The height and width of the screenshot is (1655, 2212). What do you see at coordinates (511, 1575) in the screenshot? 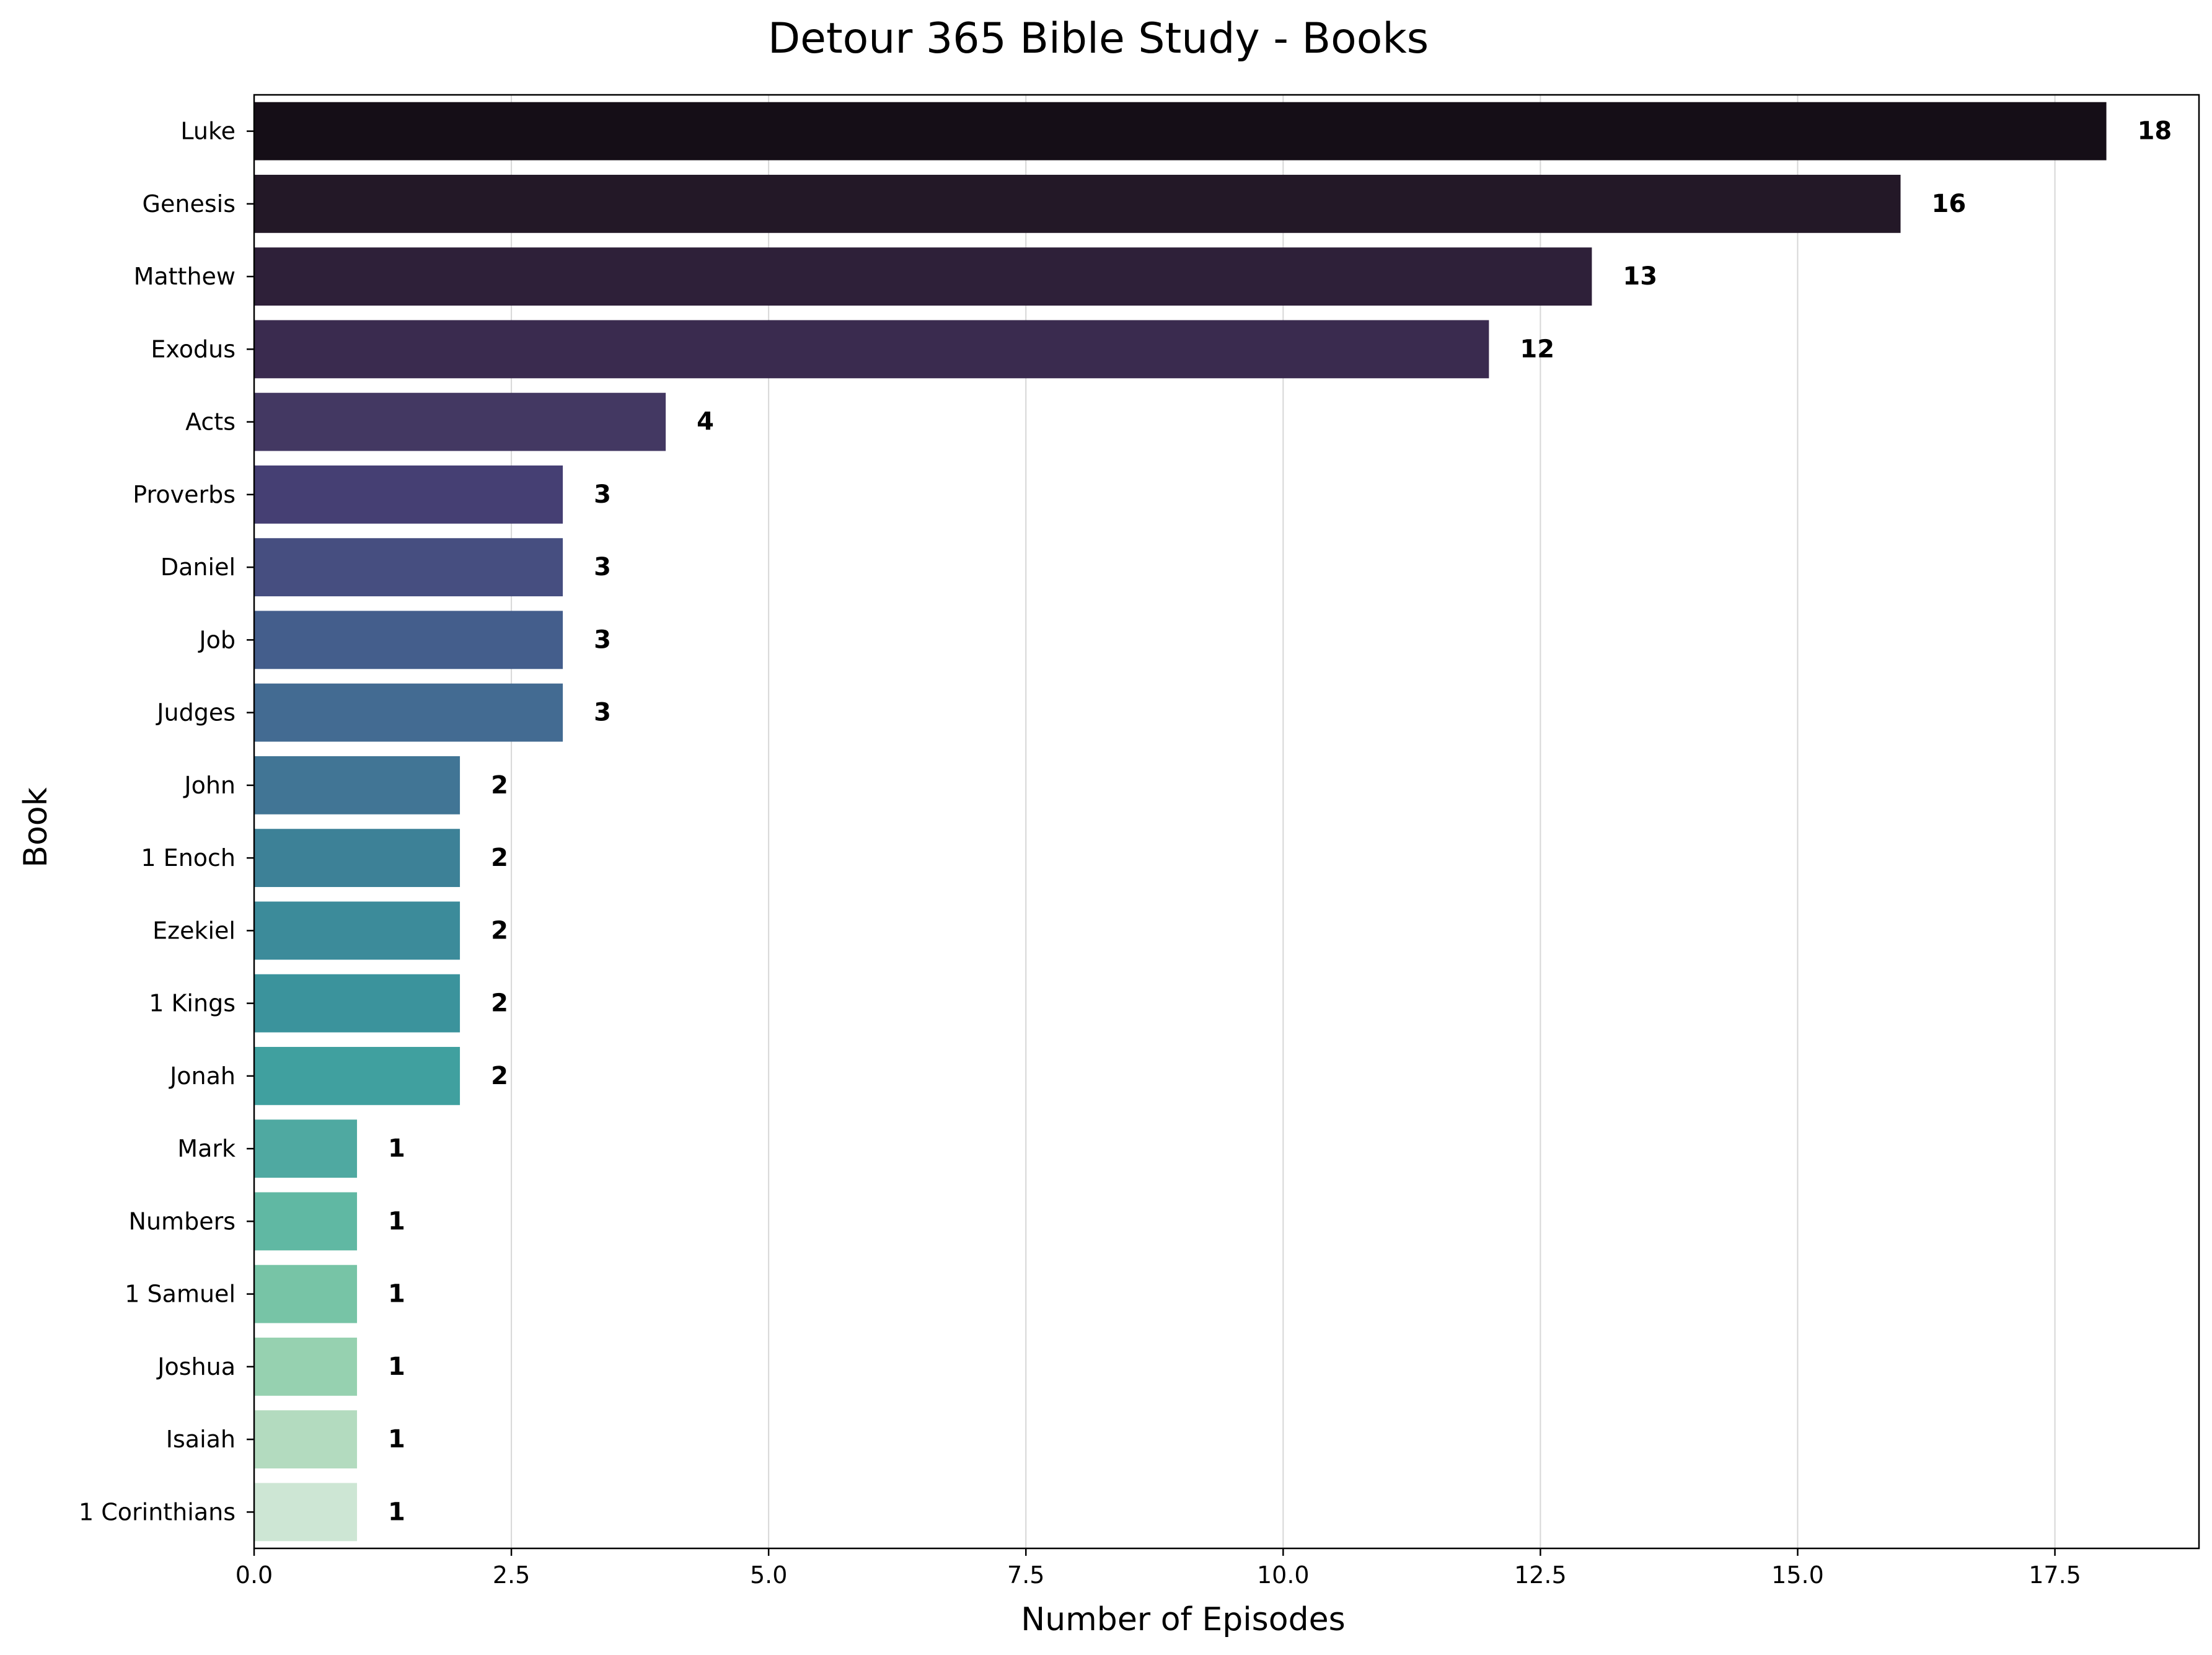
I see `x-tick-label: 2.5` at bounding box center [511, 1575].